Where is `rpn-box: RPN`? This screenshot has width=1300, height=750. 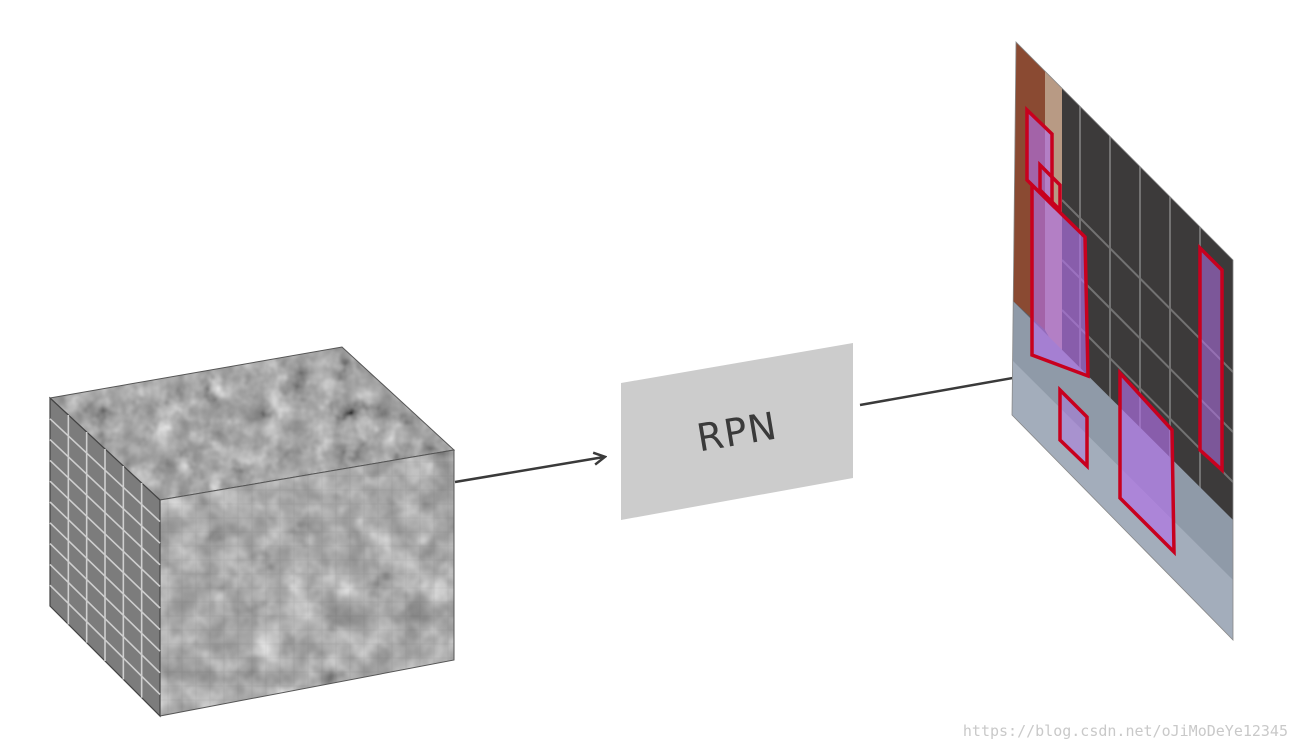
rpn-box: RPN is located at coordinates (737, 431).